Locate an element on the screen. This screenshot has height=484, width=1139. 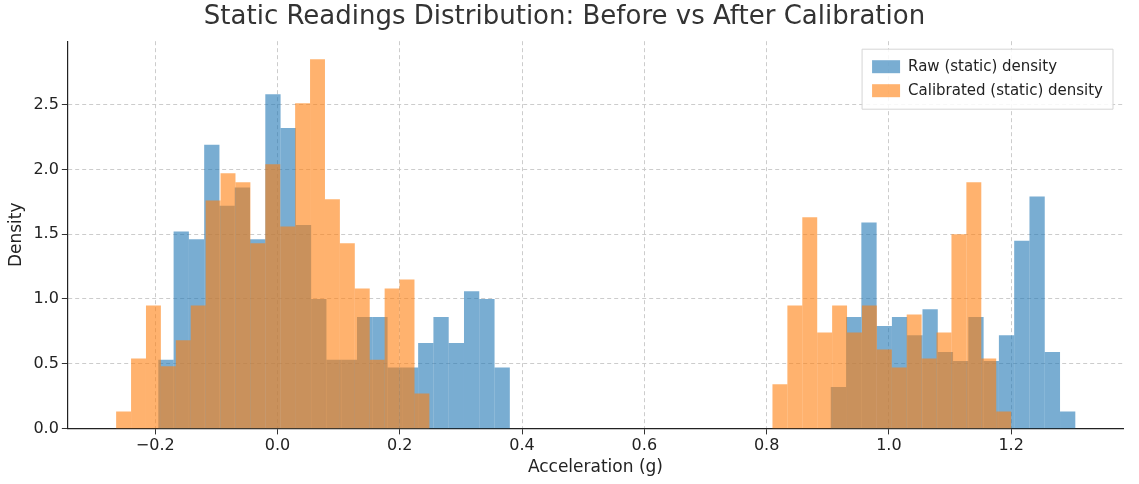
y-tick-label: 1.5 is located at coordinates (46, 233).